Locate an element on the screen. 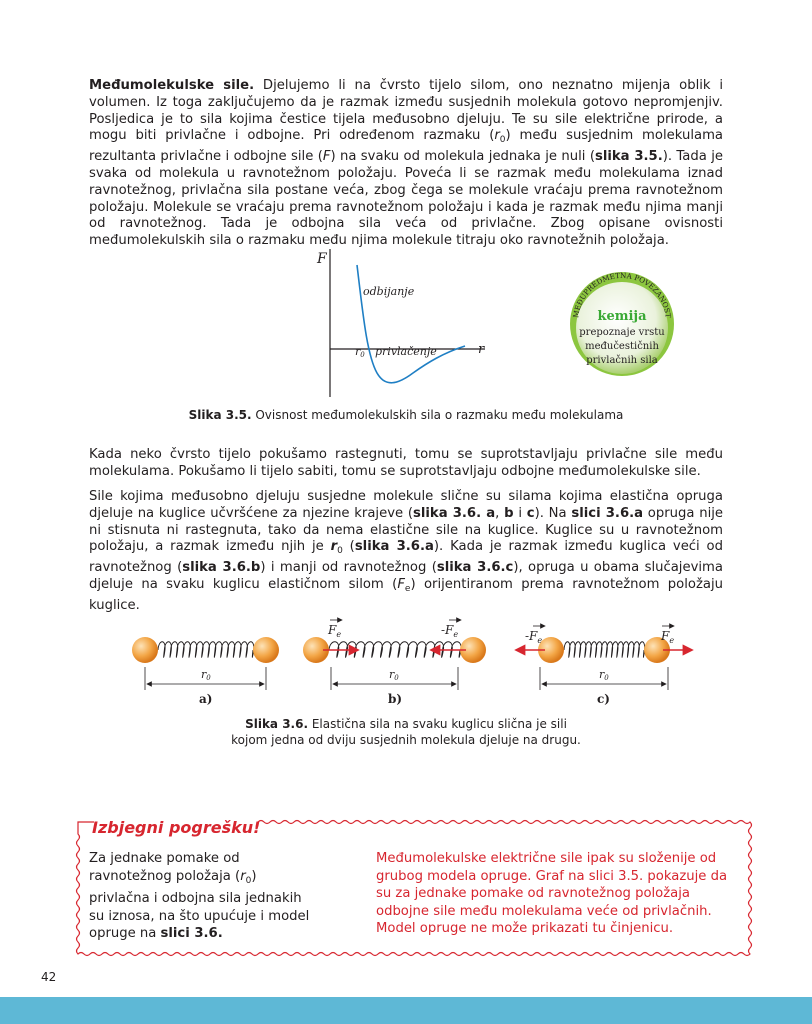 The image size is (812, 1024). ball-b-left is located at coordinates (316, 650).